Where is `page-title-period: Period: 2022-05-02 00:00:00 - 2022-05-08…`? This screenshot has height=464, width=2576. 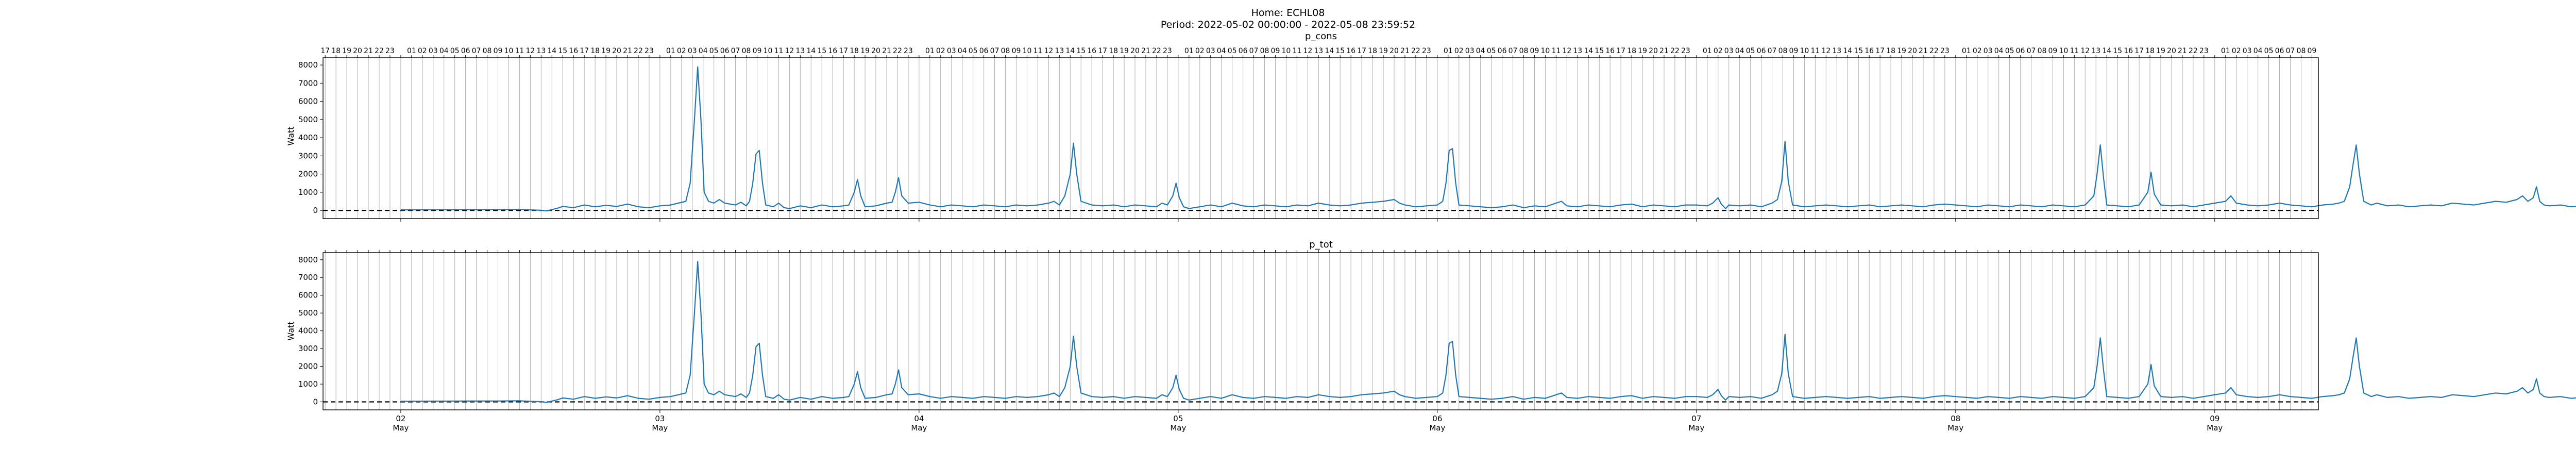 page-title-period: Period: 2022-05-02 00:00:00 - 2022-05-08… is located at coordinates (1288, 24).